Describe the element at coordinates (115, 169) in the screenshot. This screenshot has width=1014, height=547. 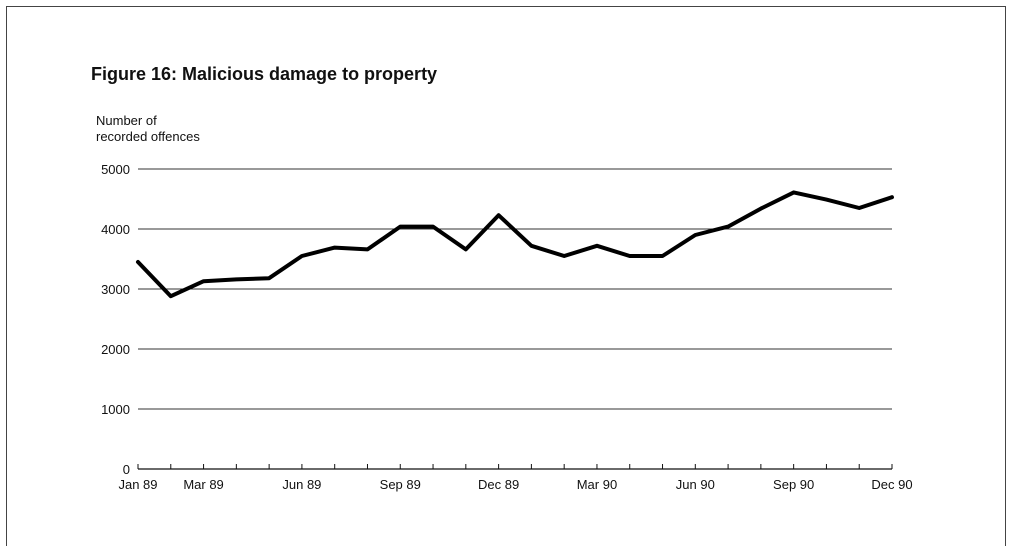
I see `y-tick-label: 5000` at that location.